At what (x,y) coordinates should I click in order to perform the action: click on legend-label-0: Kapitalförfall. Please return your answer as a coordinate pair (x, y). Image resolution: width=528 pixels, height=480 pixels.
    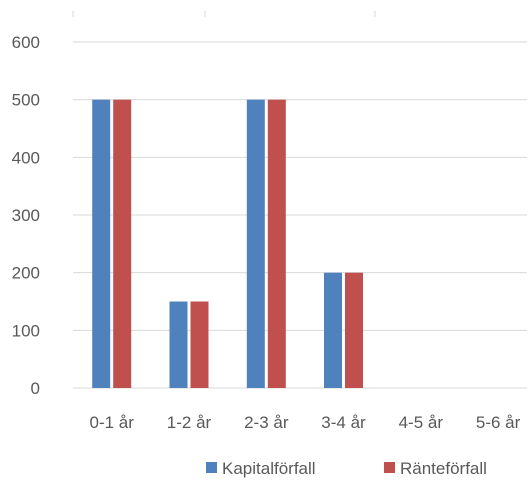
    Looking at the image, I should click on (269, 468).